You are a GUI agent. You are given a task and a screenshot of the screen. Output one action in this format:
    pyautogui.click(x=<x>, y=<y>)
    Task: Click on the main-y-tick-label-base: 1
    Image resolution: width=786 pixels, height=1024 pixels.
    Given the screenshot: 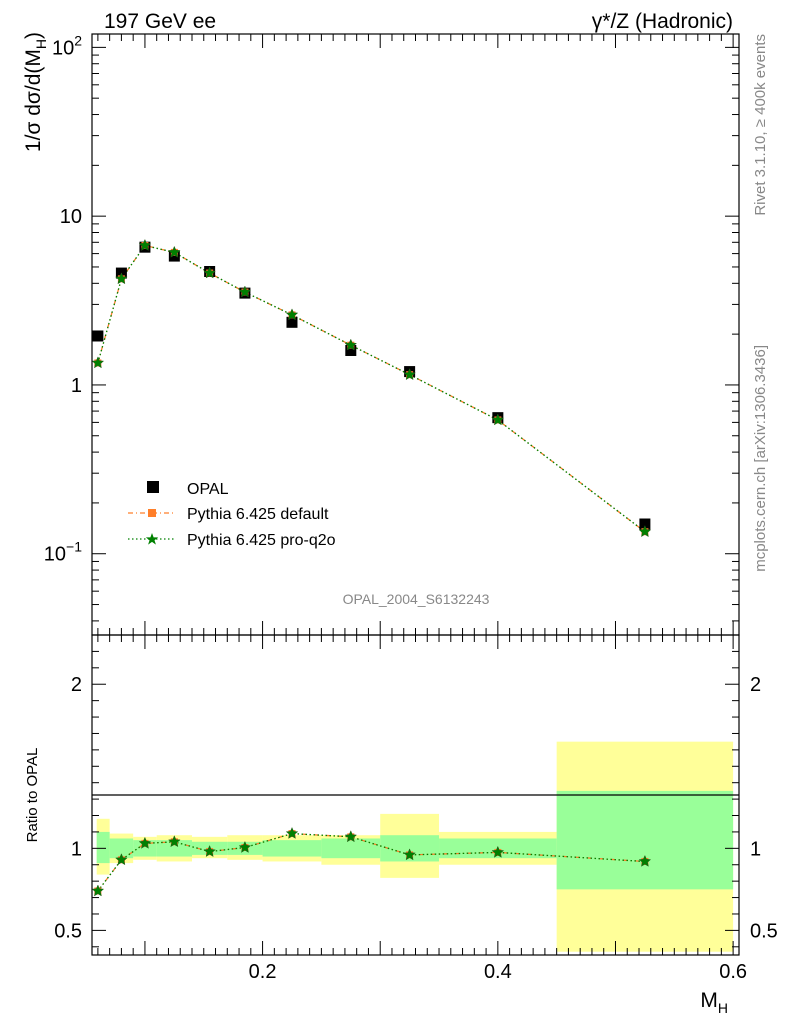 What is the action you would take?
    pyautogui.click(x=76, y=386)
    